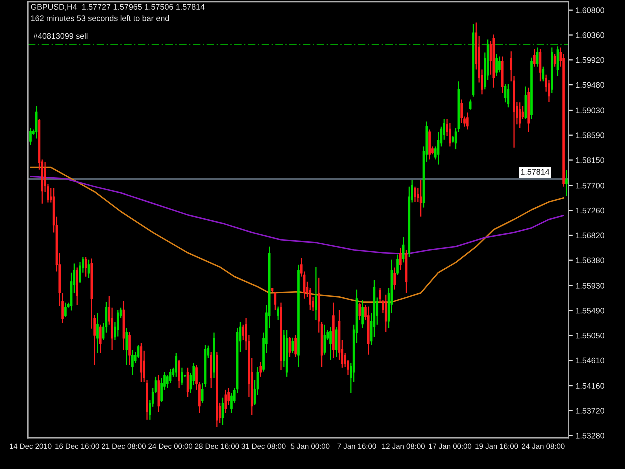  I want to click on y-tick-label: 1.53720, so click(590, 411).